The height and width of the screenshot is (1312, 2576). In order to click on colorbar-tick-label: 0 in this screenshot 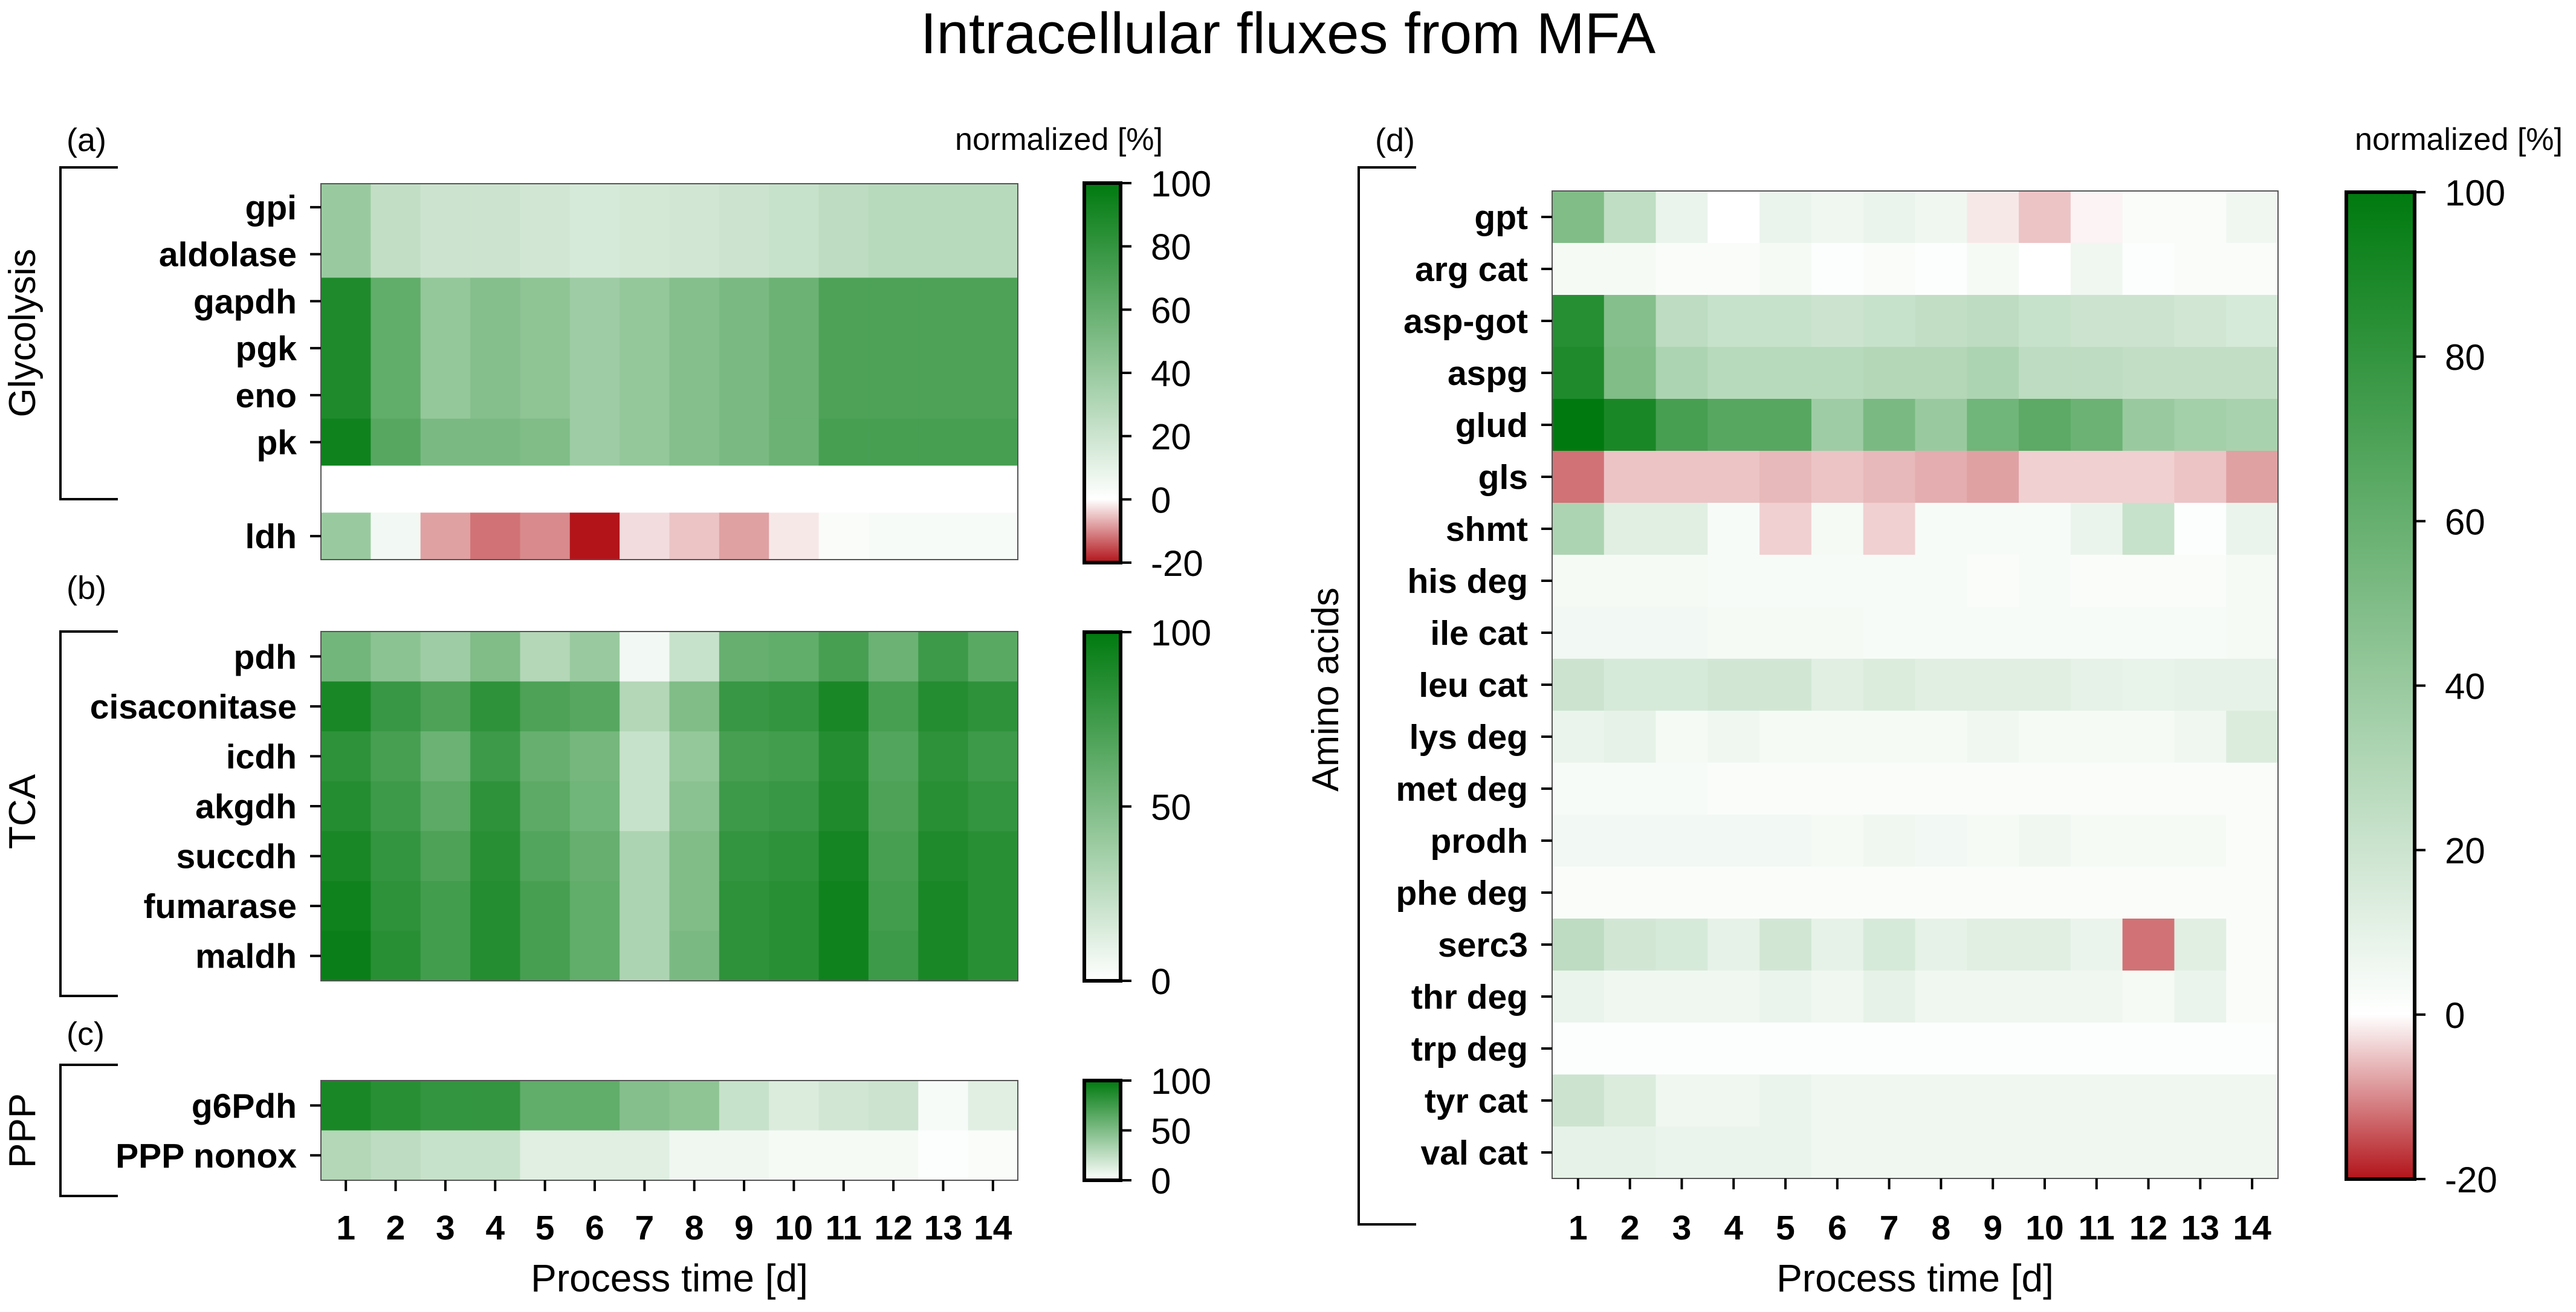, I will do `click(2455, 1016)`.